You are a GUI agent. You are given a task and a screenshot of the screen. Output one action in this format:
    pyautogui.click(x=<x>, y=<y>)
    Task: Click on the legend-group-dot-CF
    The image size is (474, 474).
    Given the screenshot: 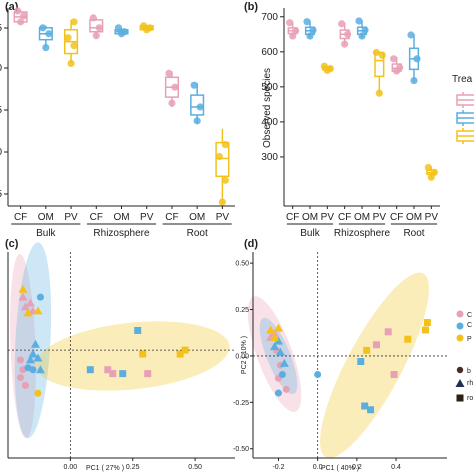 What is the action you would take?
    pyautogui.click(x=460, y=314)
    